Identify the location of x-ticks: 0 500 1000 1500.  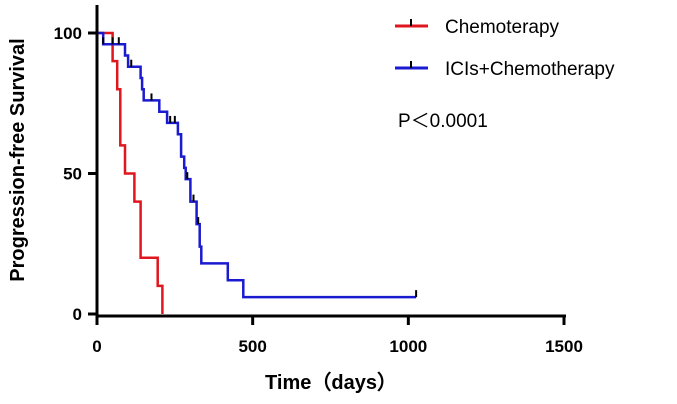
(337, 336).